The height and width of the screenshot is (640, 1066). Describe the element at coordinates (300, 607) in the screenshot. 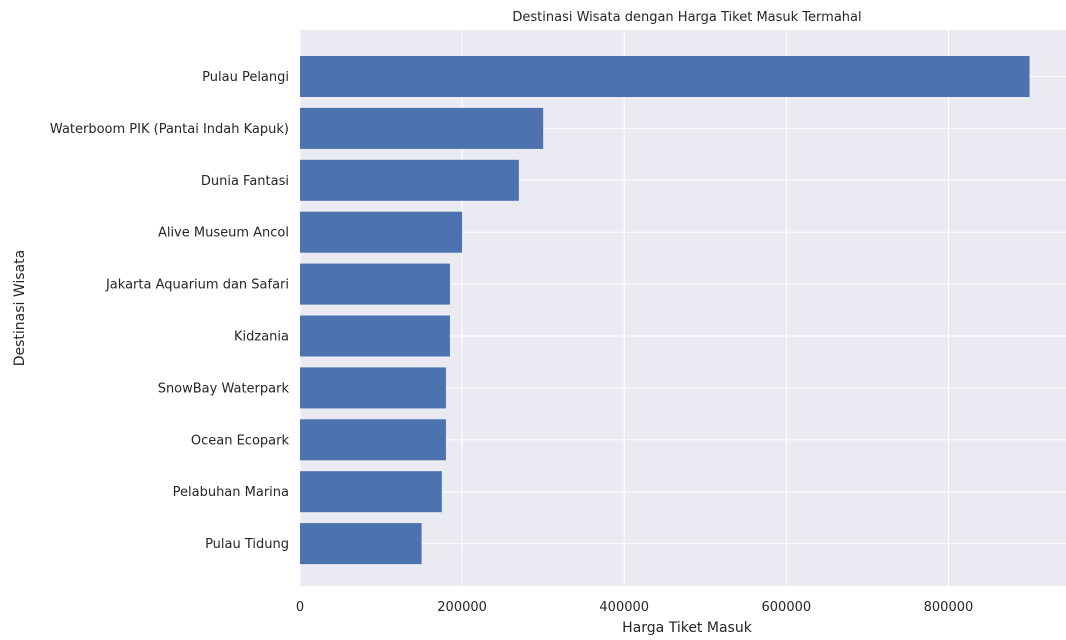

I see `x-tick-label: 0` at that location.